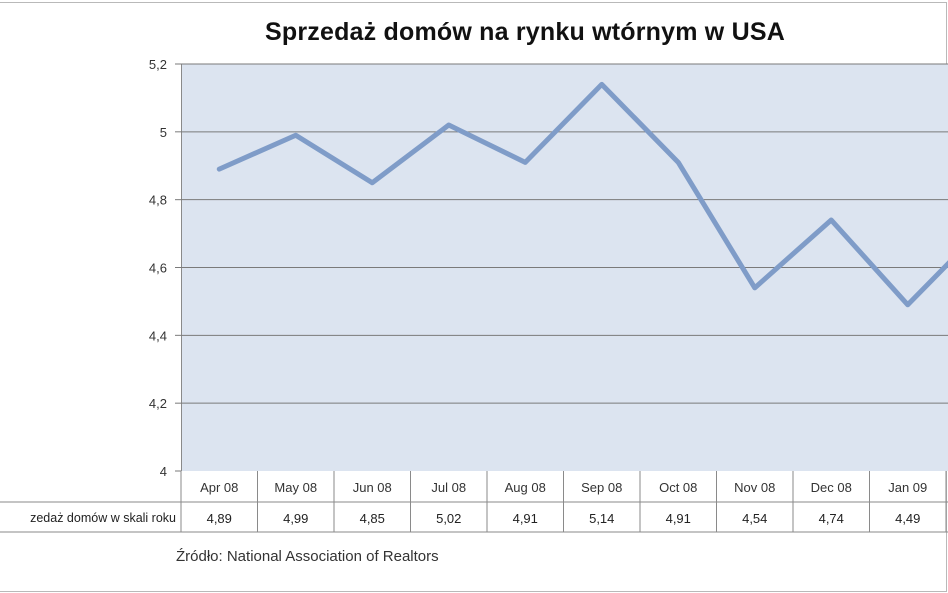 The height and width of the screenshot is (593, 948). What do you see at coordinates (601, 518) in the screenshot?
I see `table-value-cell: 5,14` at bounding box center [601, 518].